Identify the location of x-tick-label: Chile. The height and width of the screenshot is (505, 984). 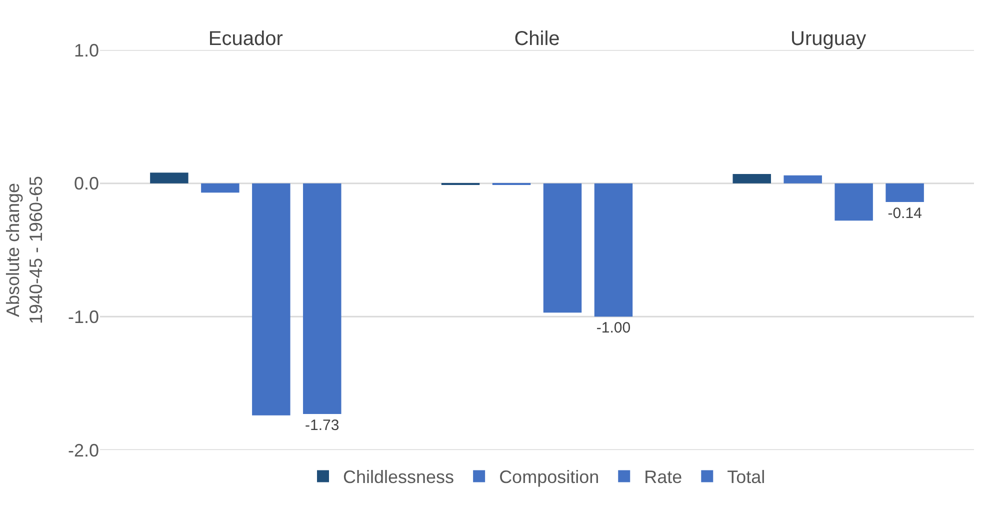
(537, 39).